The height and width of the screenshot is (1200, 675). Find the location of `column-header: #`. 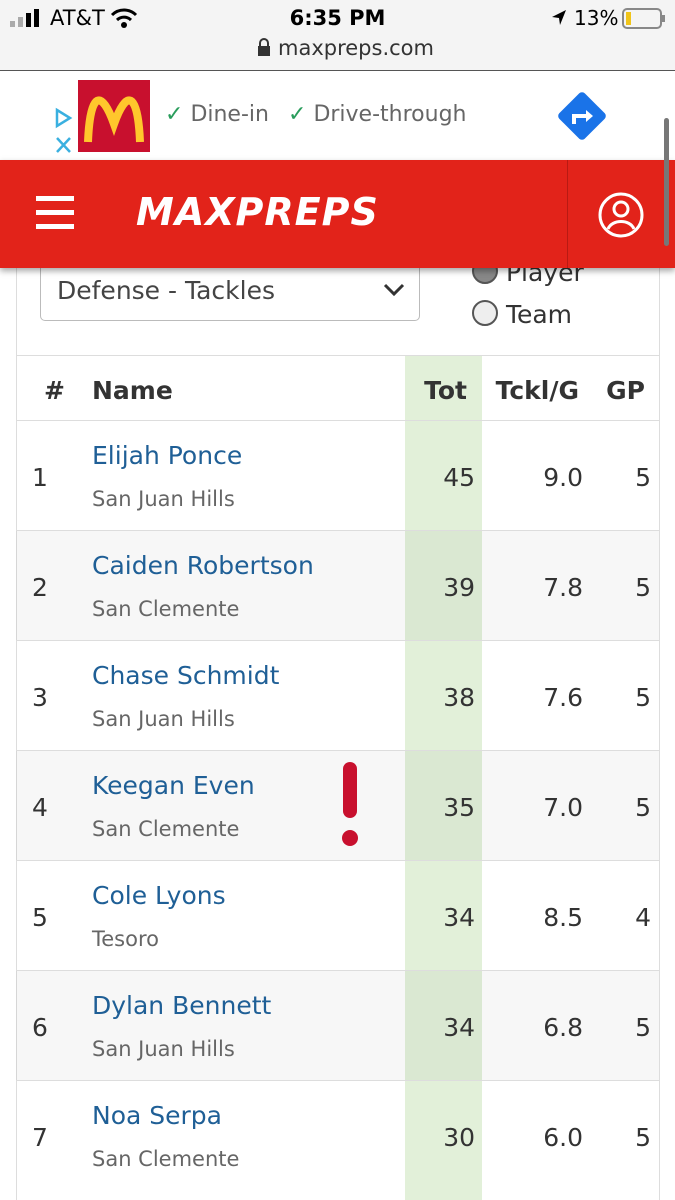

column-header: # is located at coordinates (54, 390).